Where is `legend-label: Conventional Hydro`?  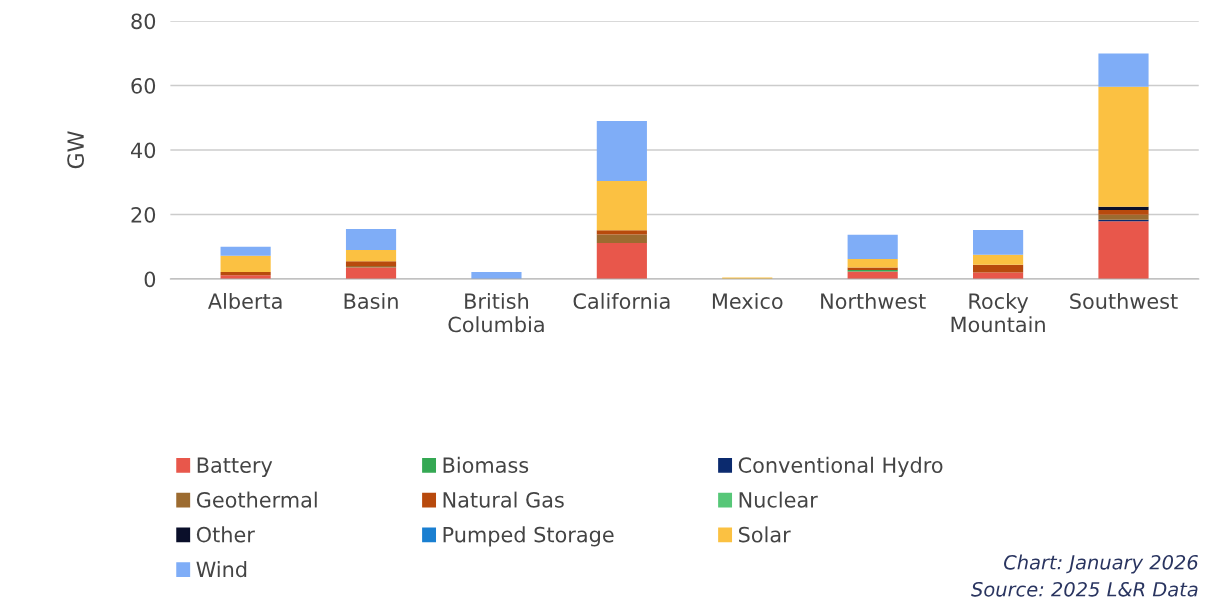 legend-label: Conventional Hydro is located at coordinates (840, 467).